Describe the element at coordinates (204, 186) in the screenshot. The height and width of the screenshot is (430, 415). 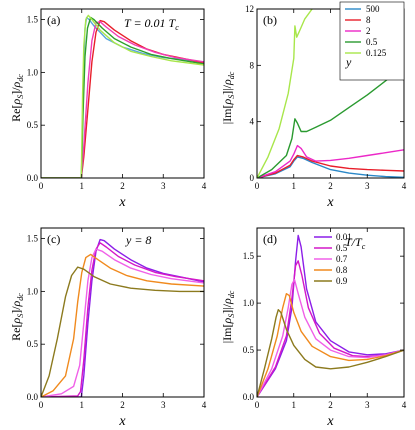
I see `panel-a-xtick-label: 4` at that location.